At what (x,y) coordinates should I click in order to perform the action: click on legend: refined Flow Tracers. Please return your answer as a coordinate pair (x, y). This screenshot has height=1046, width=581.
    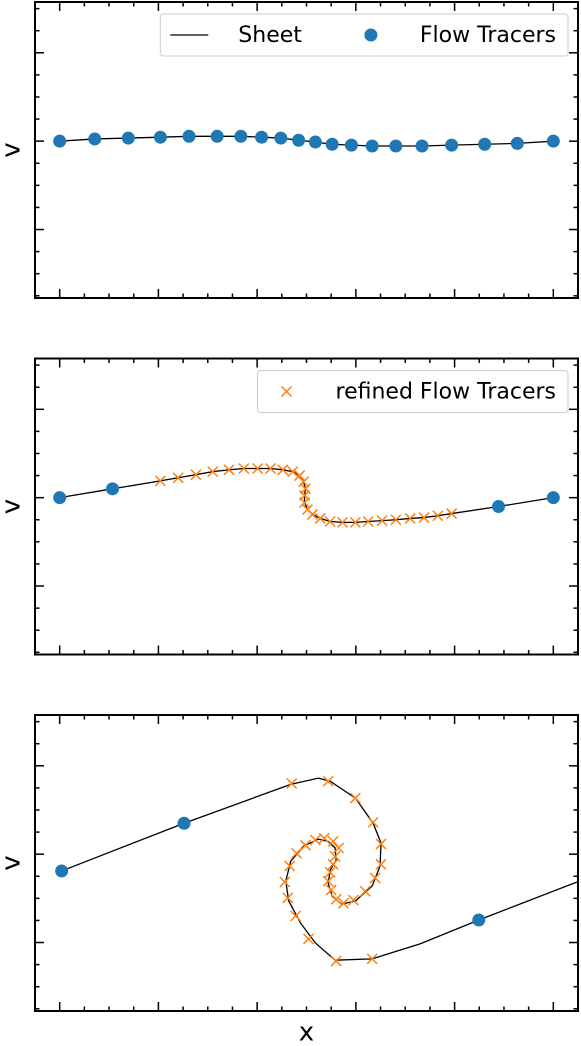
    Looking at the image, I should click on (413, 391).